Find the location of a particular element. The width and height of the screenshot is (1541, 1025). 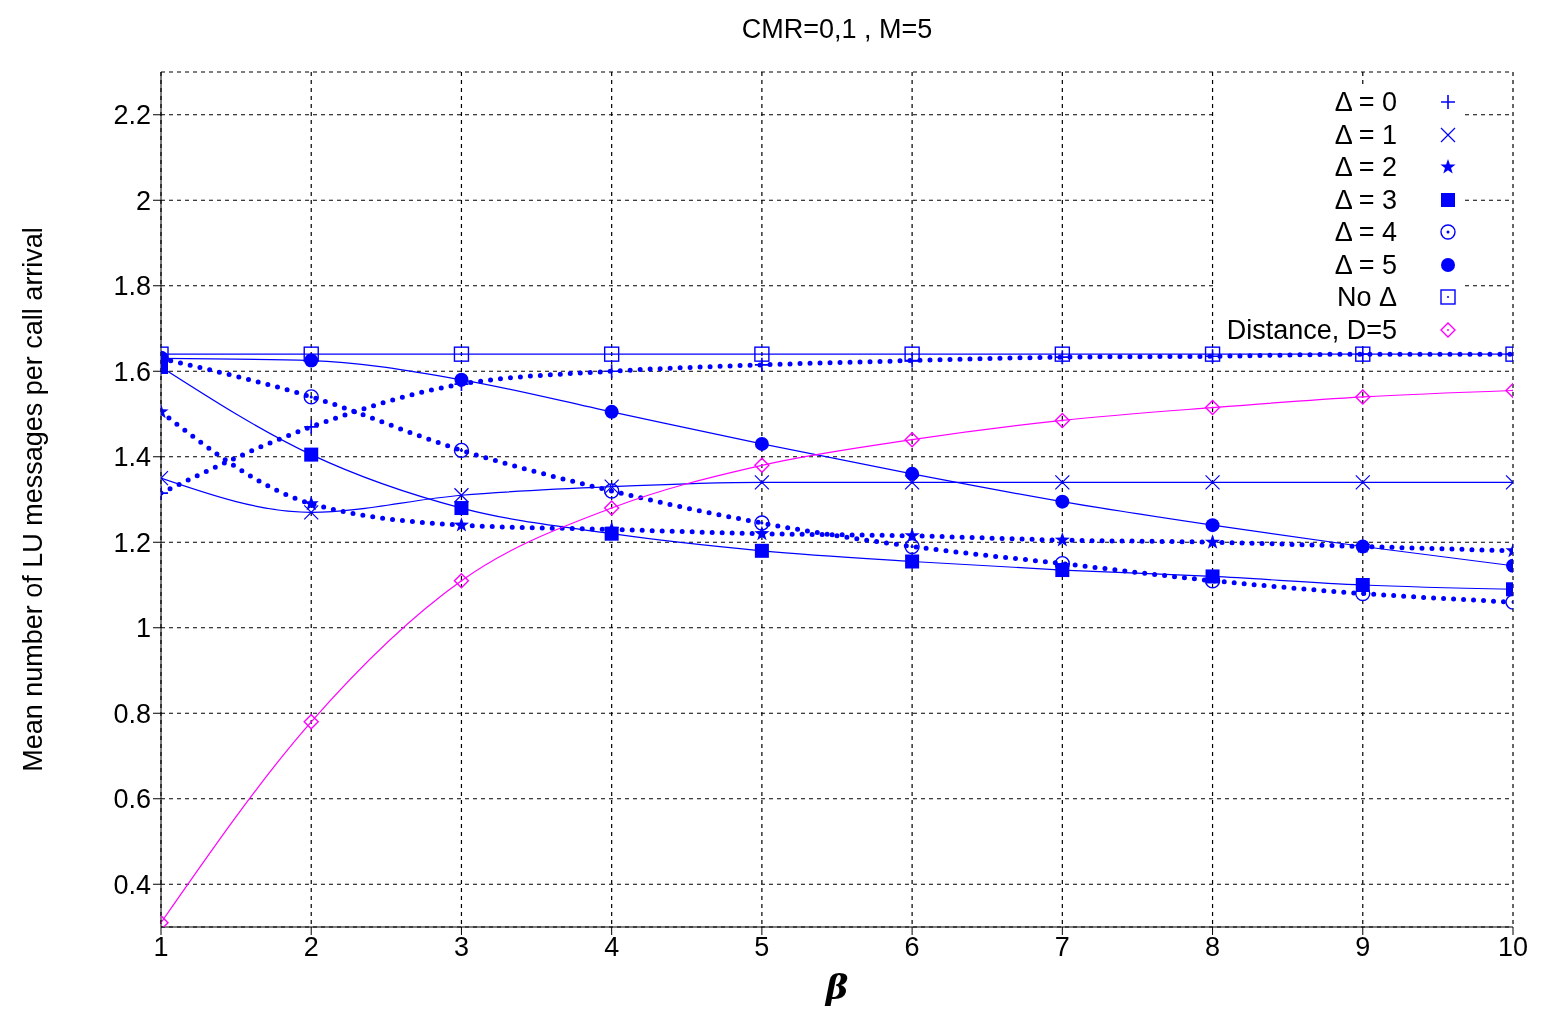

y-tick-label: 1.2 is located at coordinates (132, 542).